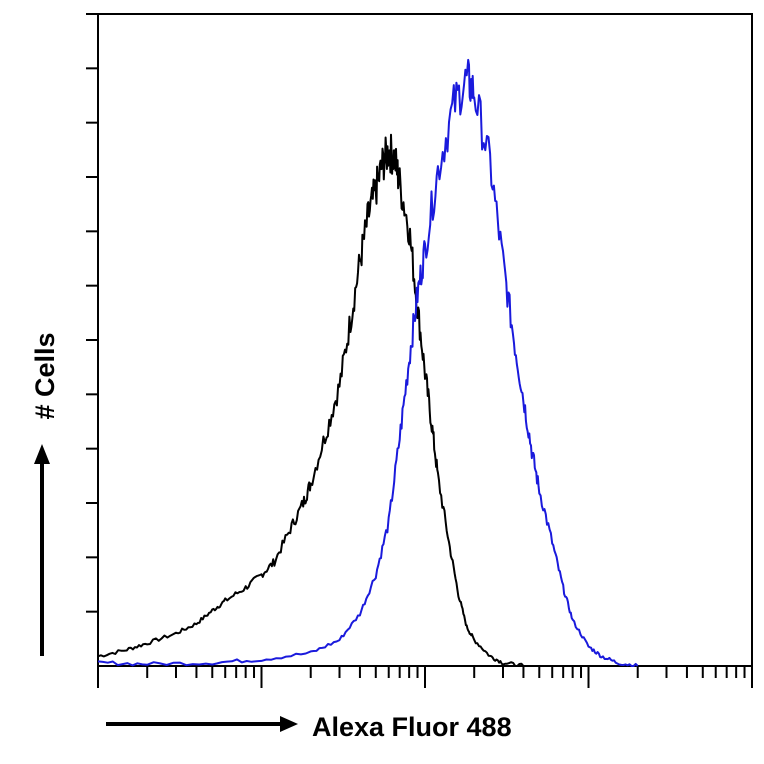 This screenshot has width=764, height=764. What do you see at coordinates (425, 677) in the screenshot?
I see `x-axis-ticks` at bounding box center [425, 677].